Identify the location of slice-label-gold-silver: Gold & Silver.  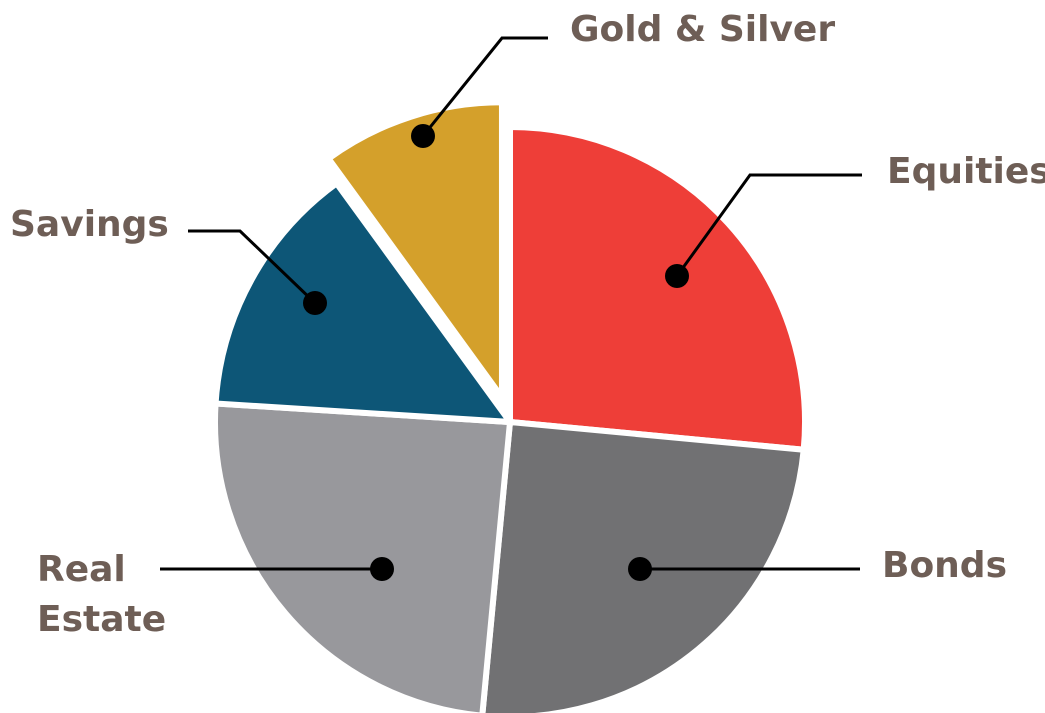
(702, 29).